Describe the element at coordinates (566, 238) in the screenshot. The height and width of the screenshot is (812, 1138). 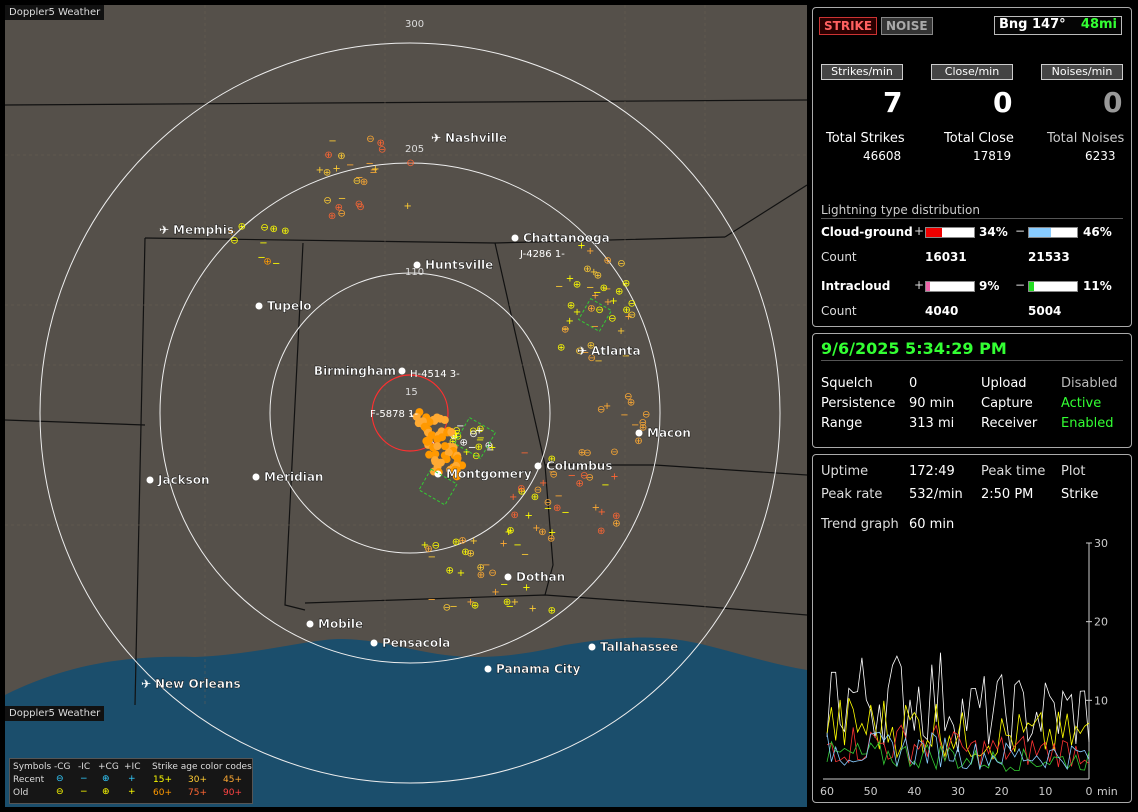
I see `city-label: Chattanooga` at that location.